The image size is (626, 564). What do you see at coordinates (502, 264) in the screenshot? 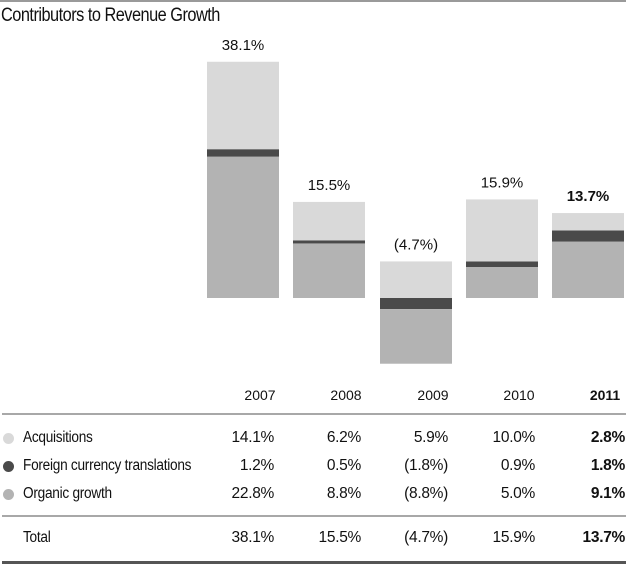
I see `bar-segment-fx-2010` at bounding box center [502, 264].